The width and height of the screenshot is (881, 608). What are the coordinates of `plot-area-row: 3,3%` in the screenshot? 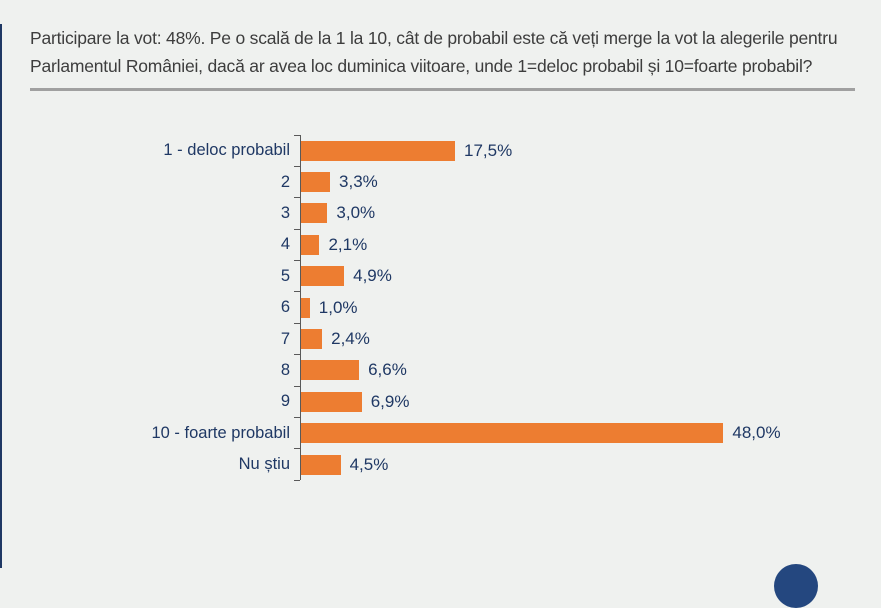 It's located at (587, 181).